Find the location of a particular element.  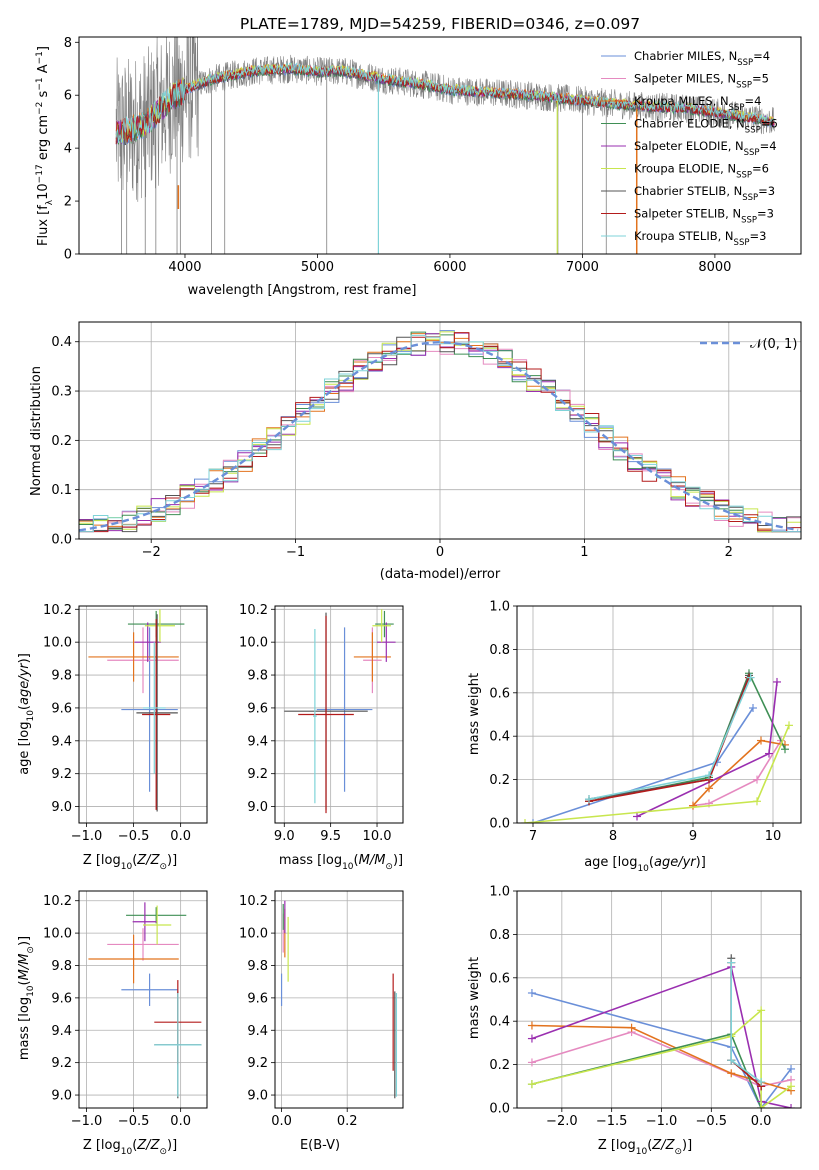

z-age-ylabel: age [log10(age/yr)] is located at coordinates (26, 714).